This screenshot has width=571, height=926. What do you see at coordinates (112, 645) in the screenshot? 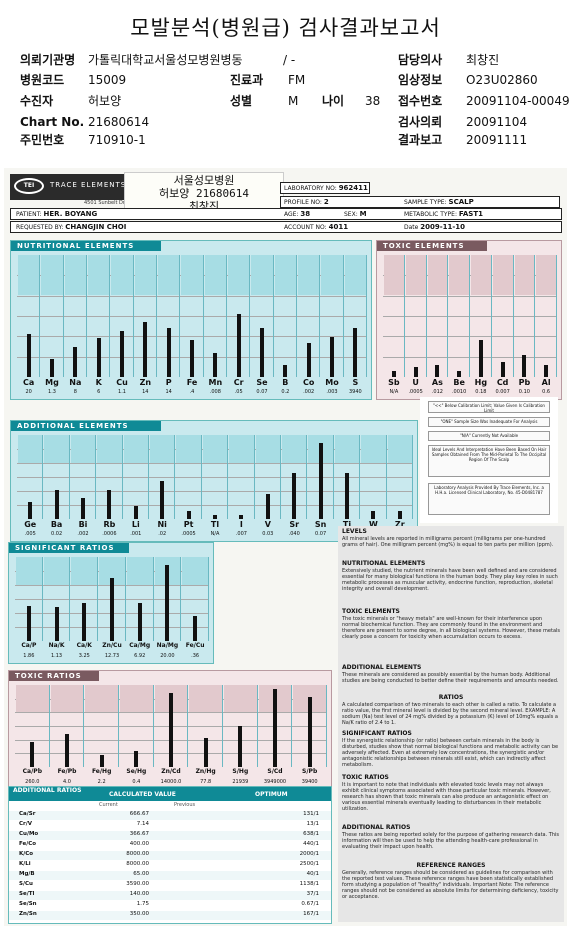
I see `bar-label: Zn/Cu` at bounding box center [112, 645].